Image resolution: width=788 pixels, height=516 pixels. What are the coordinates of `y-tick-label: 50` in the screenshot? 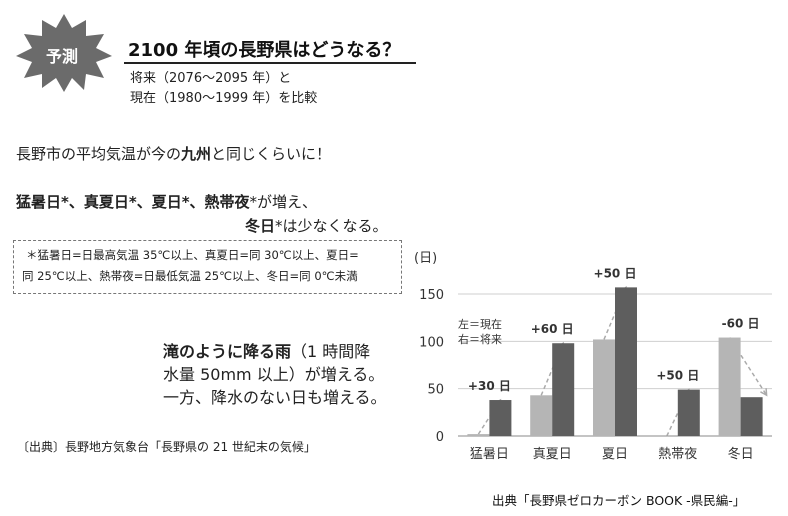 It's located at (435, 390).